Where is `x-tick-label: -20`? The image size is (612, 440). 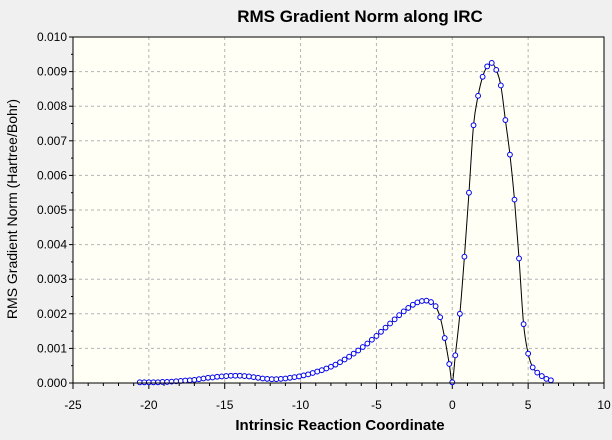
x-tick-label: -20 is located at coordinates (149, 405).